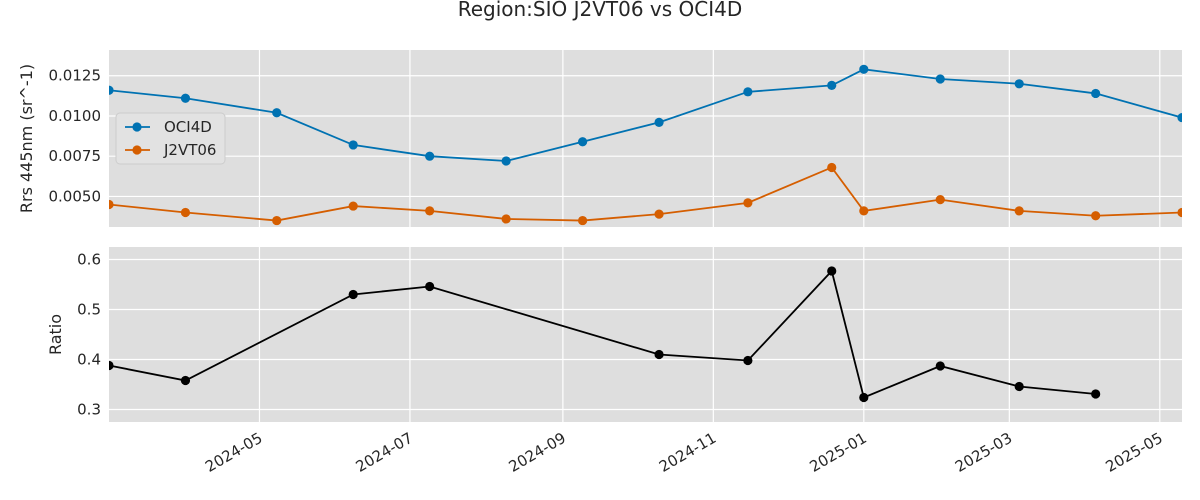 Image resolution: width=1200 pixels, height=500 pixels. Describe the element at coordinates (983, 452) in the screenshot. I see `x-tick-label: 2025-03` at that location.